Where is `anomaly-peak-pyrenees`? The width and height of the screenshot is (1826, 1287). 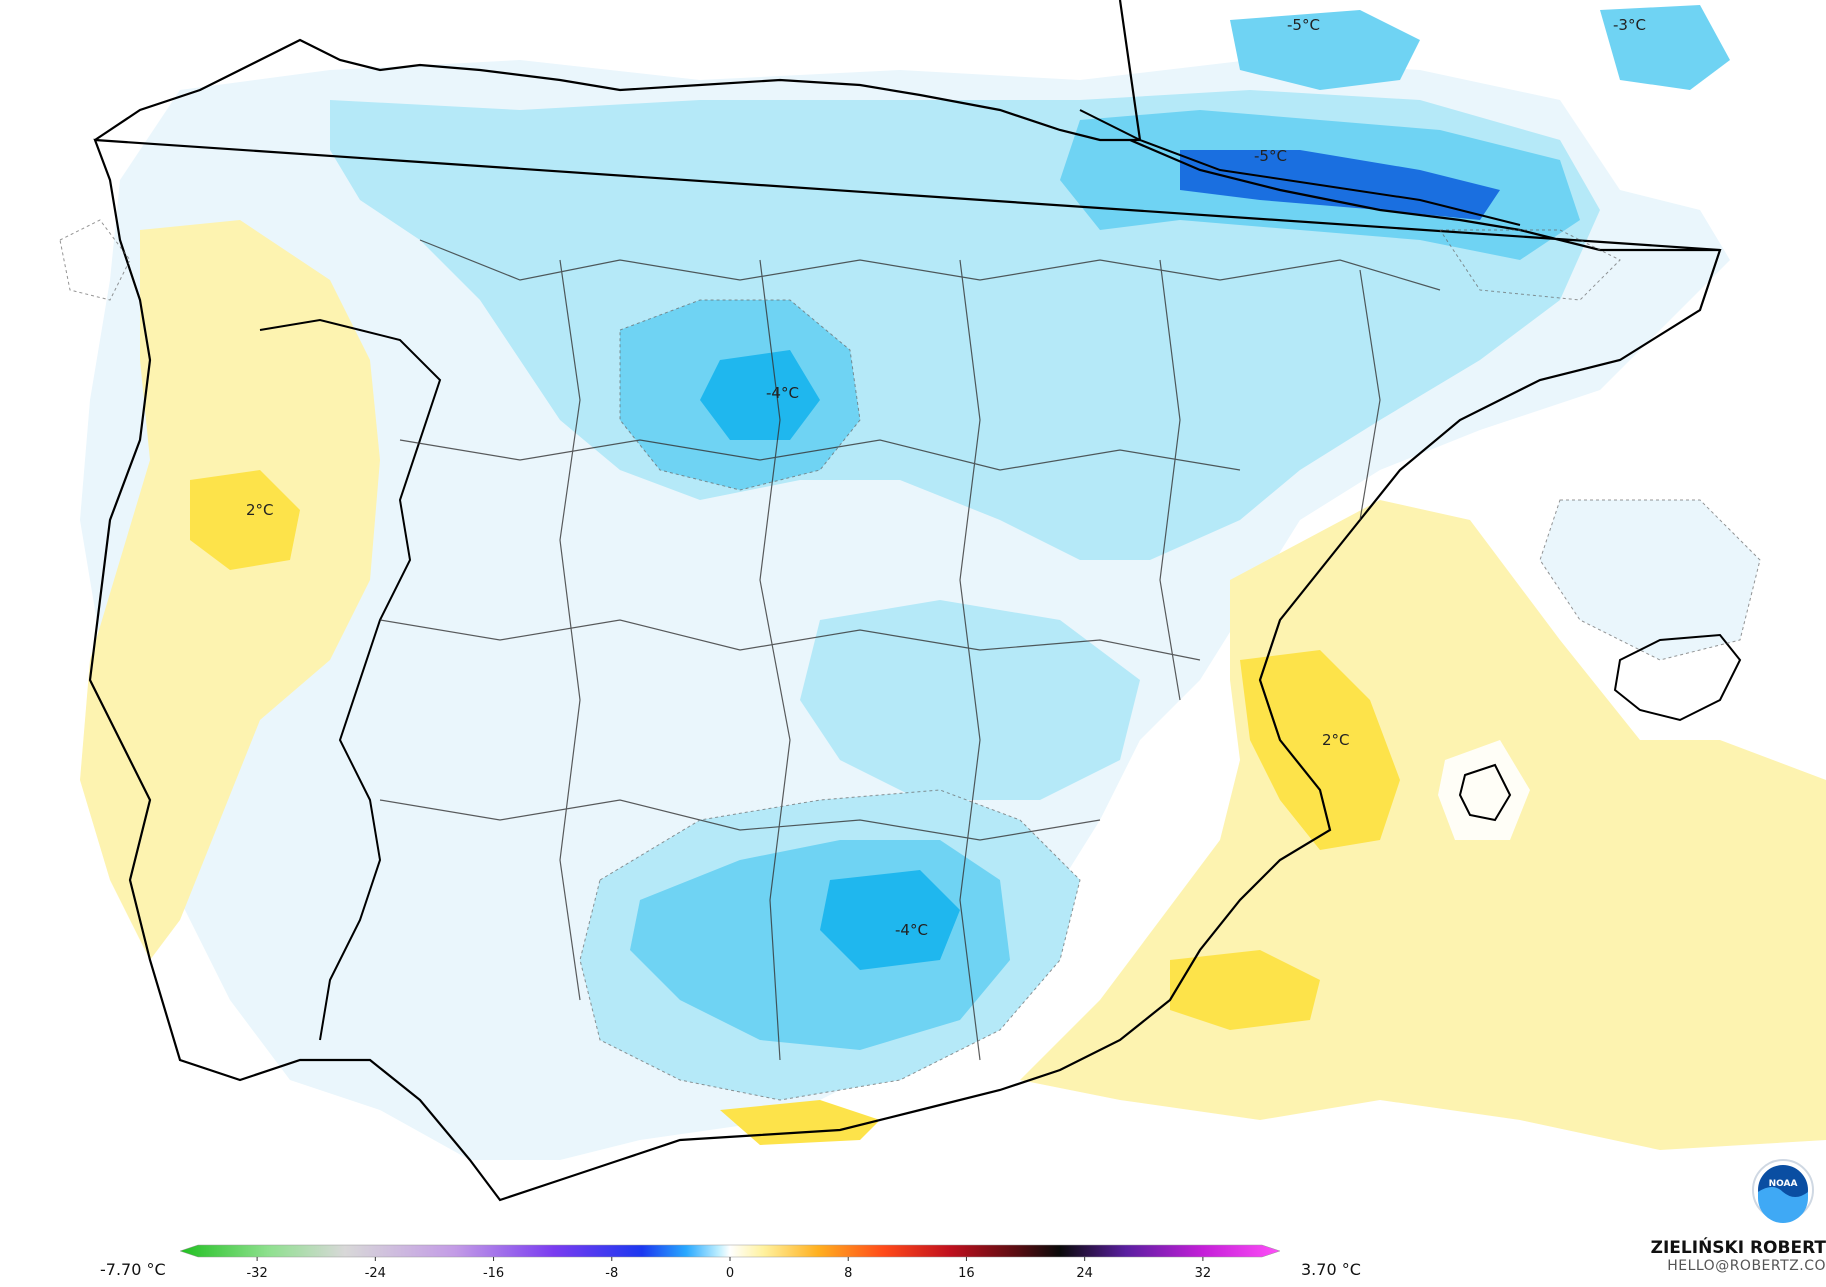 anomaly-peak-pyrenees is located at coordinates (1340, 185).